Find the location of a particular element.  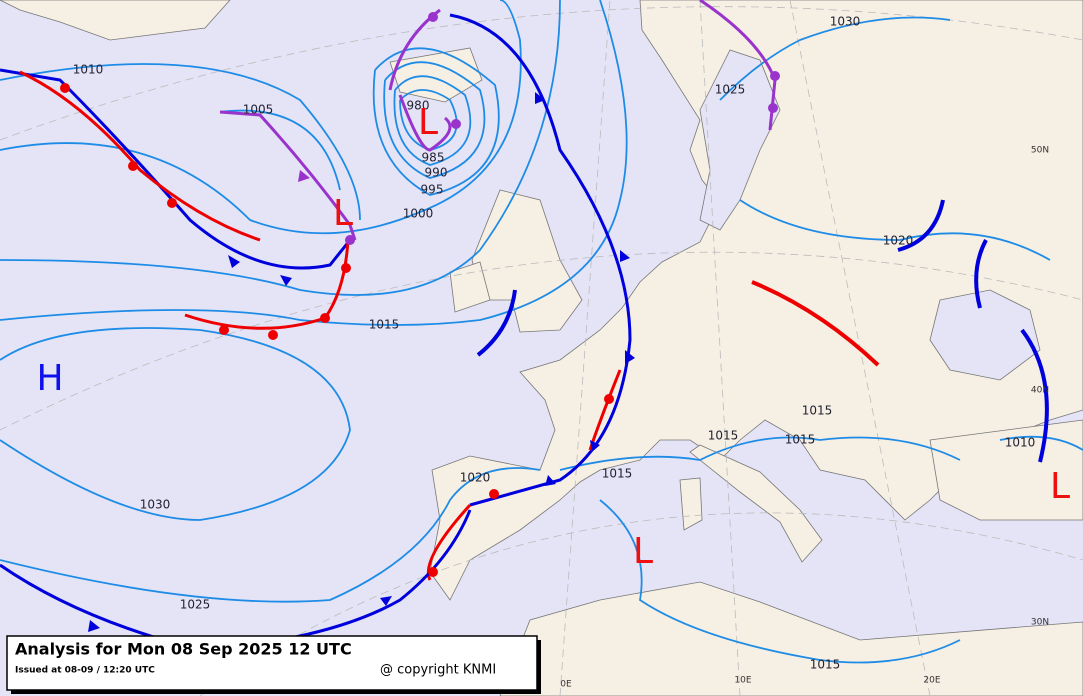

isobar-label: 980 is located at coordinates (418, 106).